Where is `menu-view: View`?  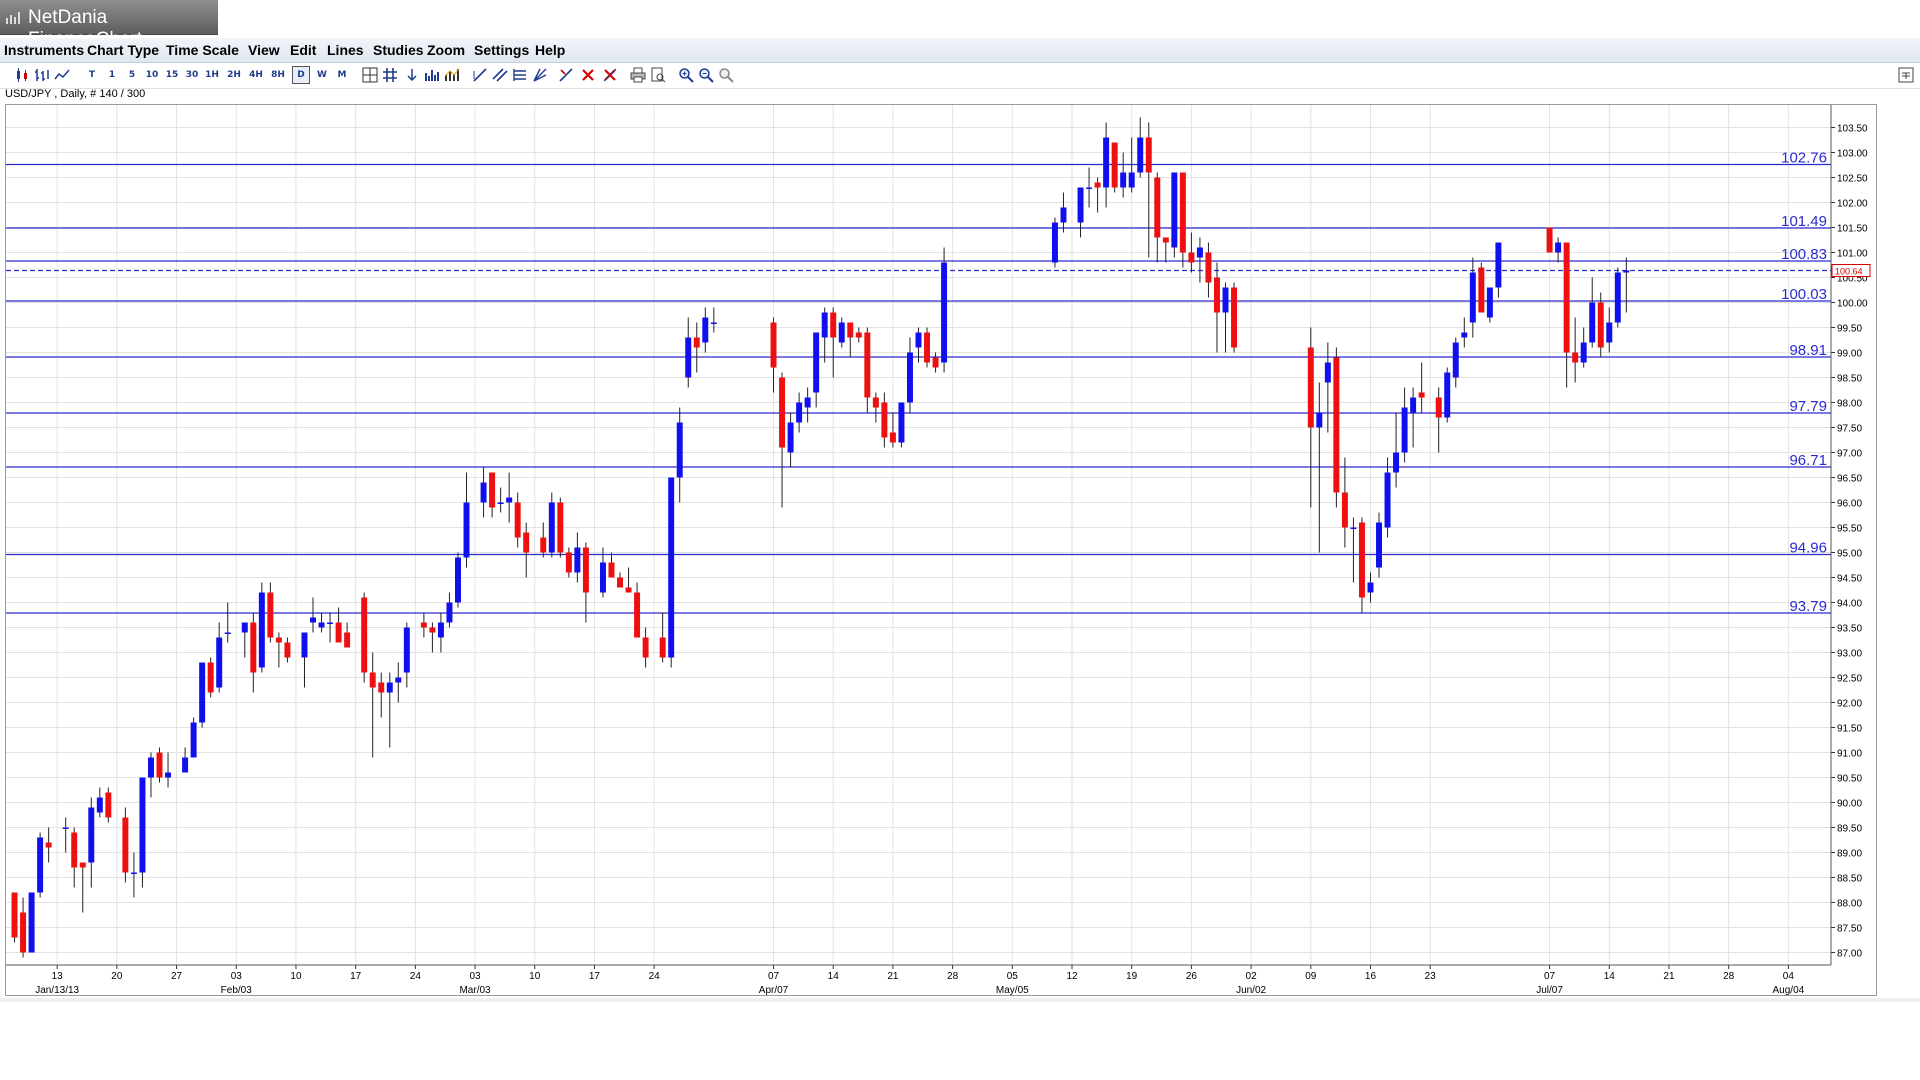
menu-view: View is located at coordinates (264, 50).